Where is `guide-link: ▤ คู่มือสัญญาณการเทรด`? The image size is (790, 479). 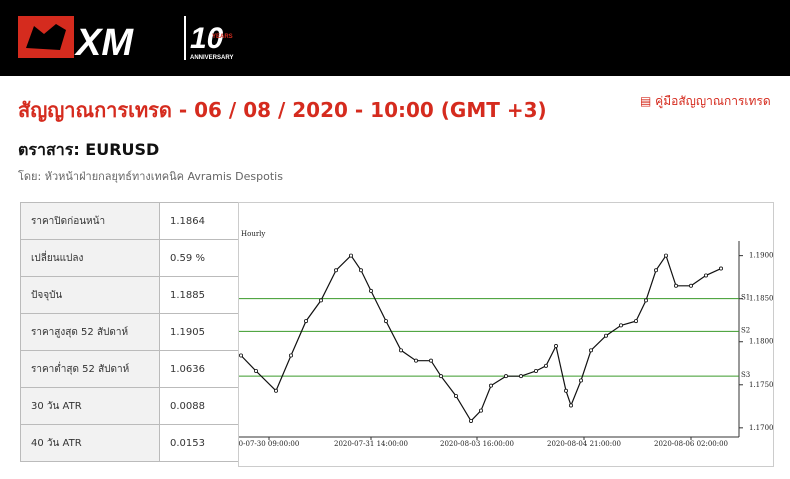
guide-link: ▤ คู่มือสัญญาณการเทรด is located at coordinates (705, 101).